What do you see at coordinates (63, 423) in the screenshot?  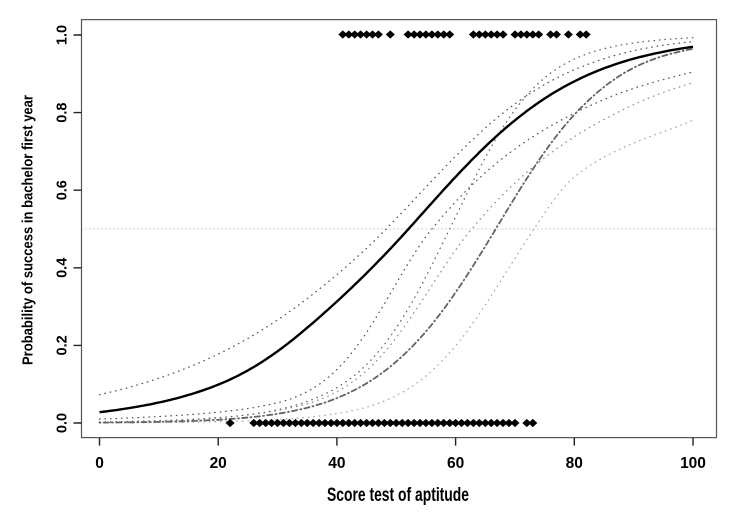 I see `svg-text: 0.0` at bounding box center [63, 423].